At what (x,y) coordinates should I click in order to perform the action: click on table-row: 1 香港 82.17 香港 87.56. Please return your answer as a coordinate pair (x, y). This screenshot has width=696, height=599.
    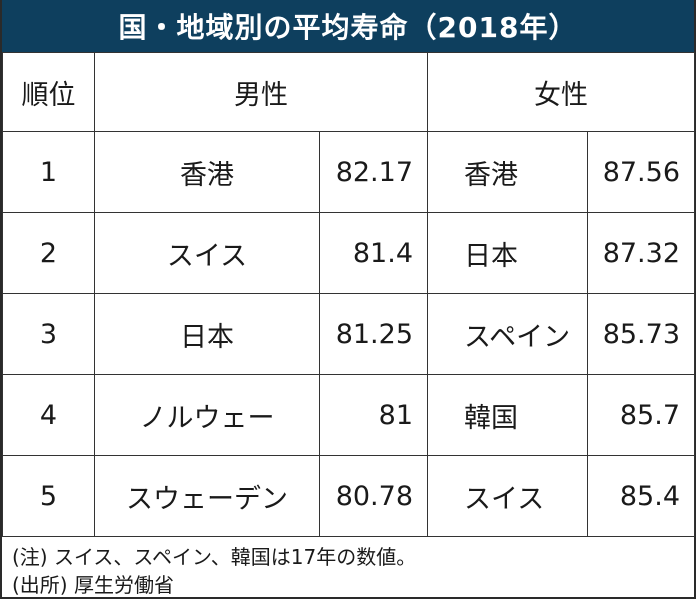
    Looking at the image, I should click on (348, 172).